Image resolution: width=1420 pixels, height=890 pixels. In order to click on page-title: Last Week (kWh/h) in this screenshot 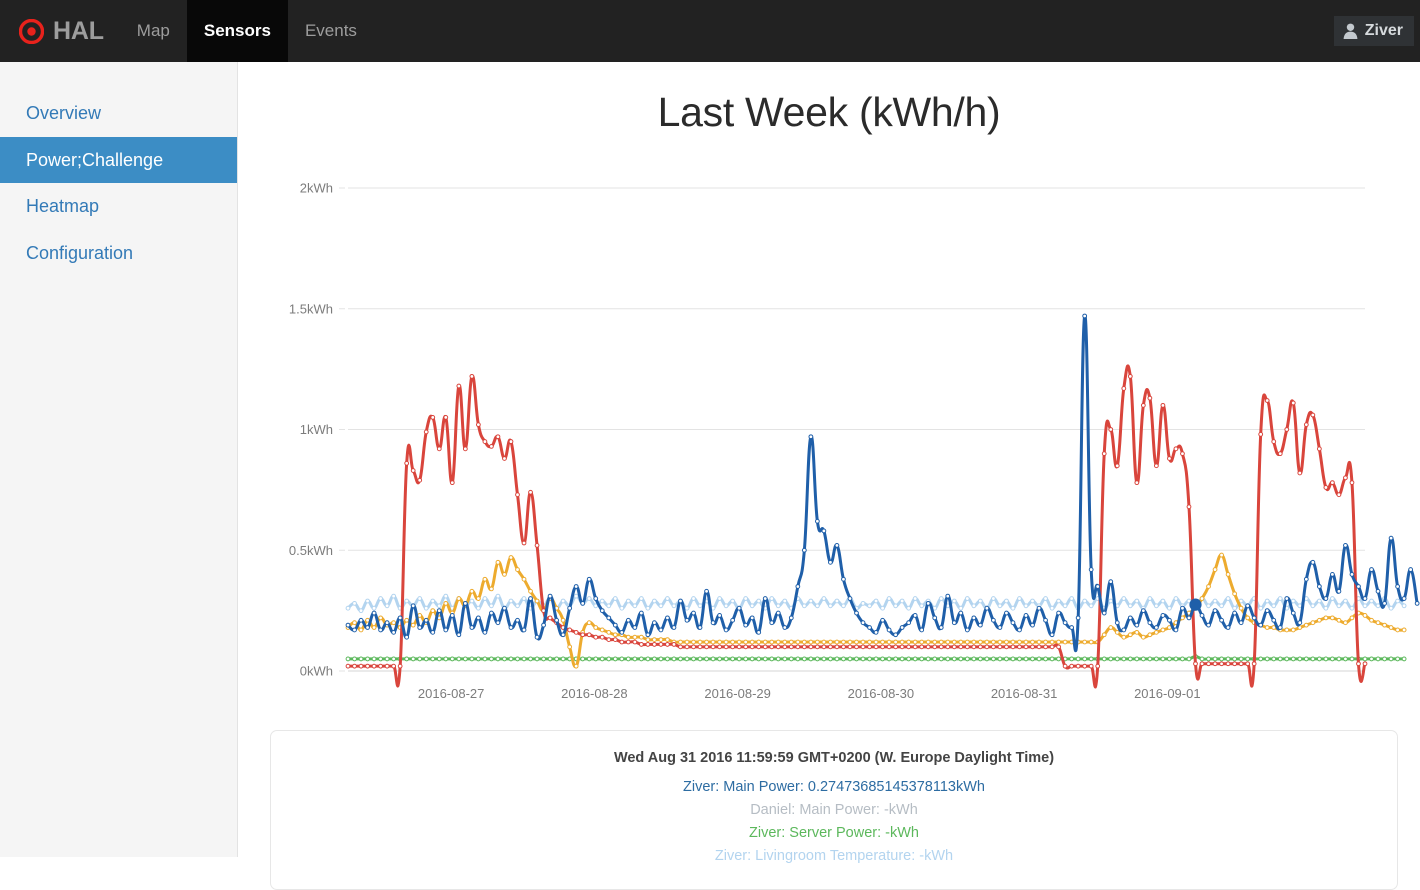, I will do `click(829, 112)`.